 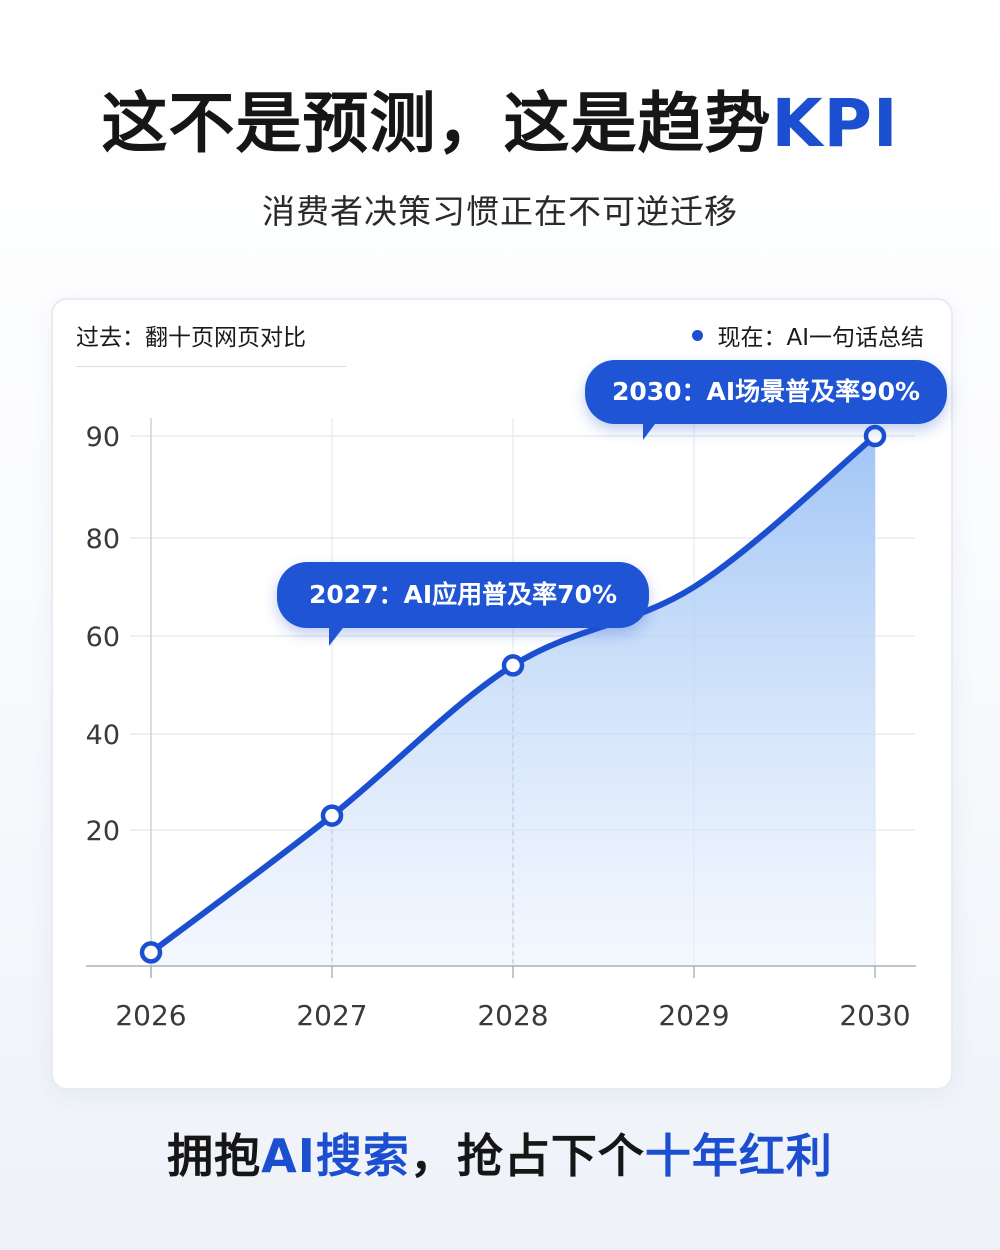 I want to click on footer-slogan: 拥抱AI搜索，抢占下个十年红利, so click(x=500, y=1153).